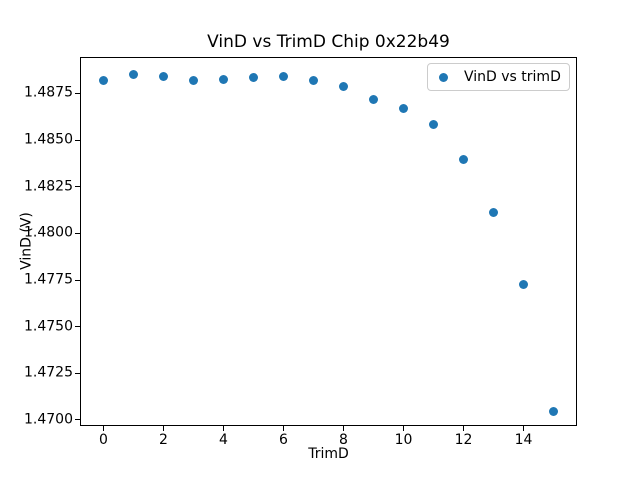 Image resolution: width=640 pixels, height=480 pixels. What do you see at coordinates (343, 440) in the screenshot?
I see `x-tick-label: 8` at bounding box center [343, 440].